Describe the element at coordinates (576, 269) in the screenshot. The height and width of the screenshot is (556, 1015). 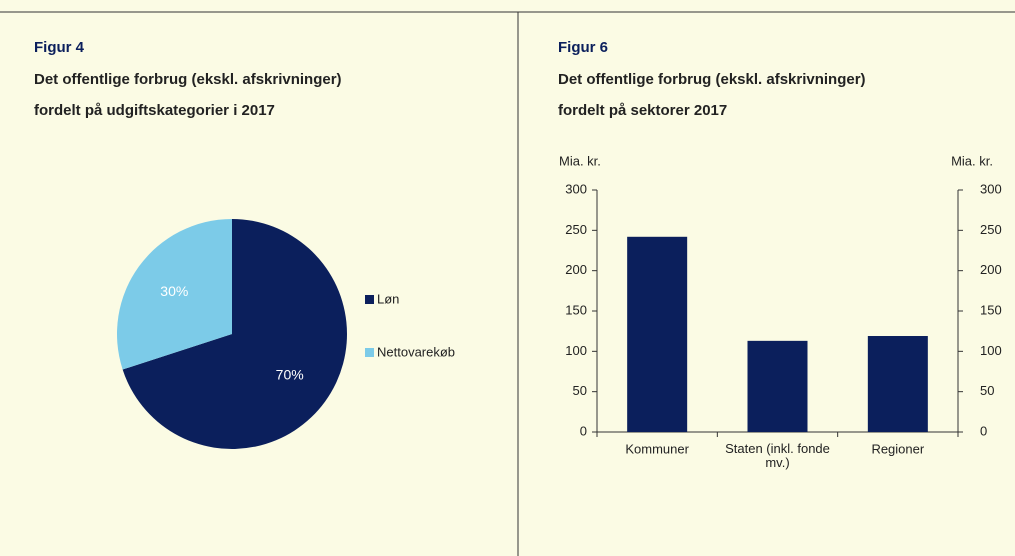
I see `y-tick-label: 200` at that location.